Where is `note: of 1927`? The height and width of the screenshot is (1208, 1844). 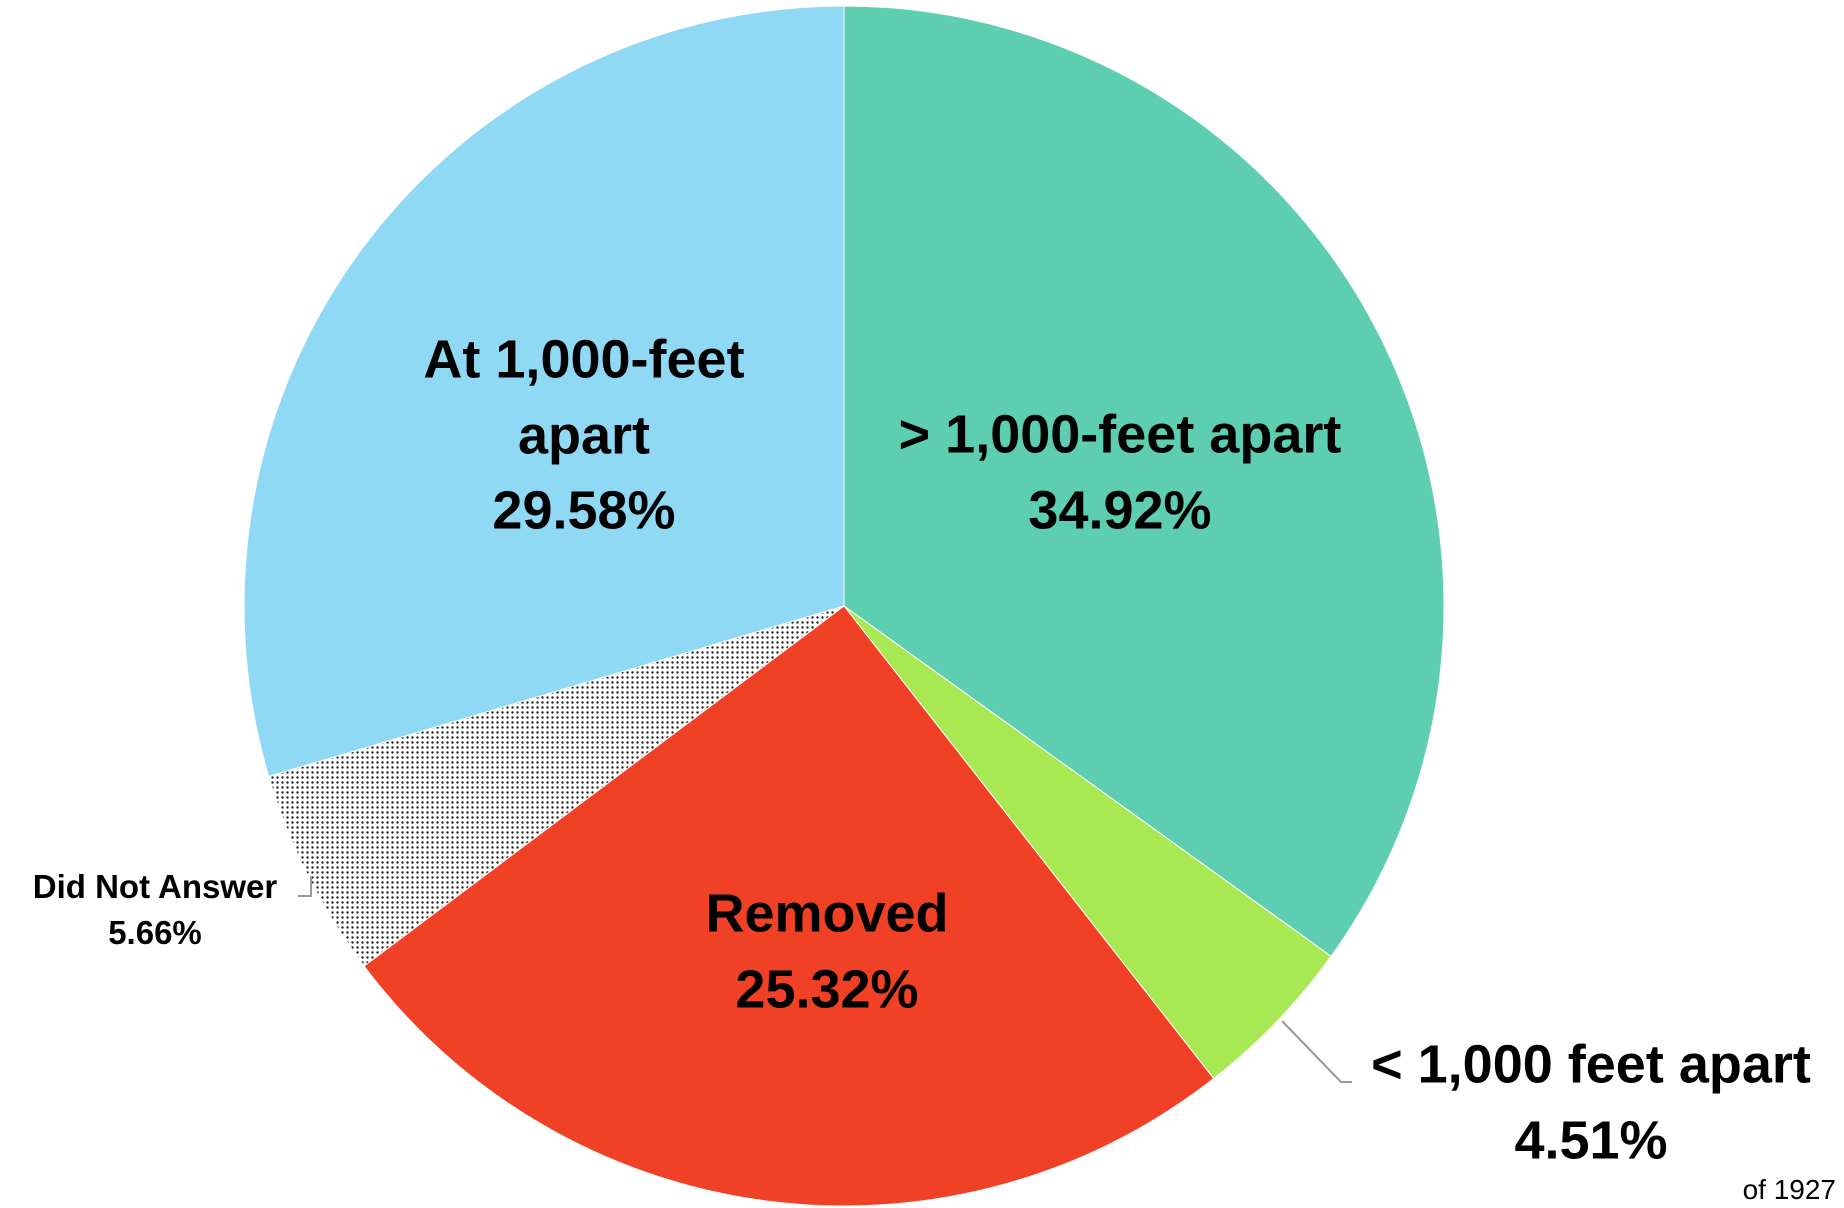 note: of 1927 is located at coordinates (1789, 1189).